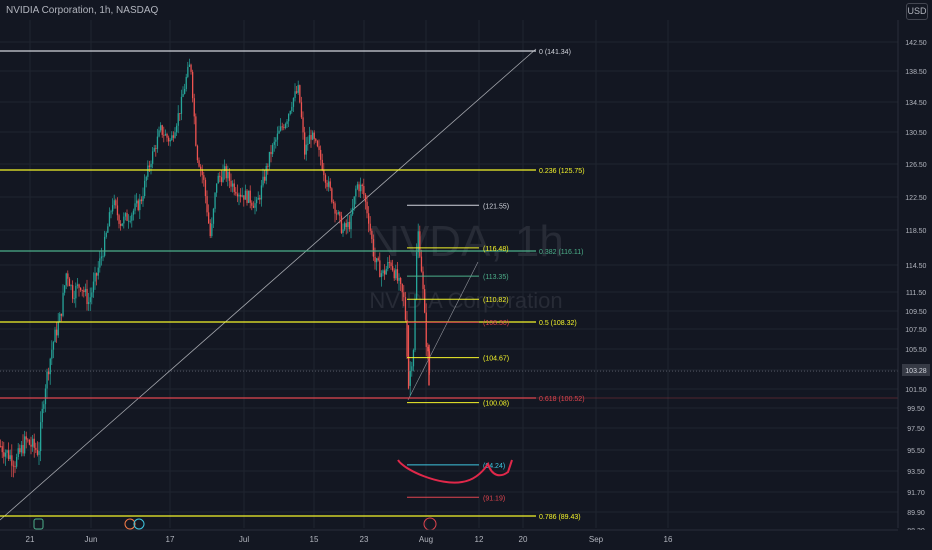 This screenshot has width=932, height=550. I want to click on price-tick-label: 134.50, so click(916, 103).